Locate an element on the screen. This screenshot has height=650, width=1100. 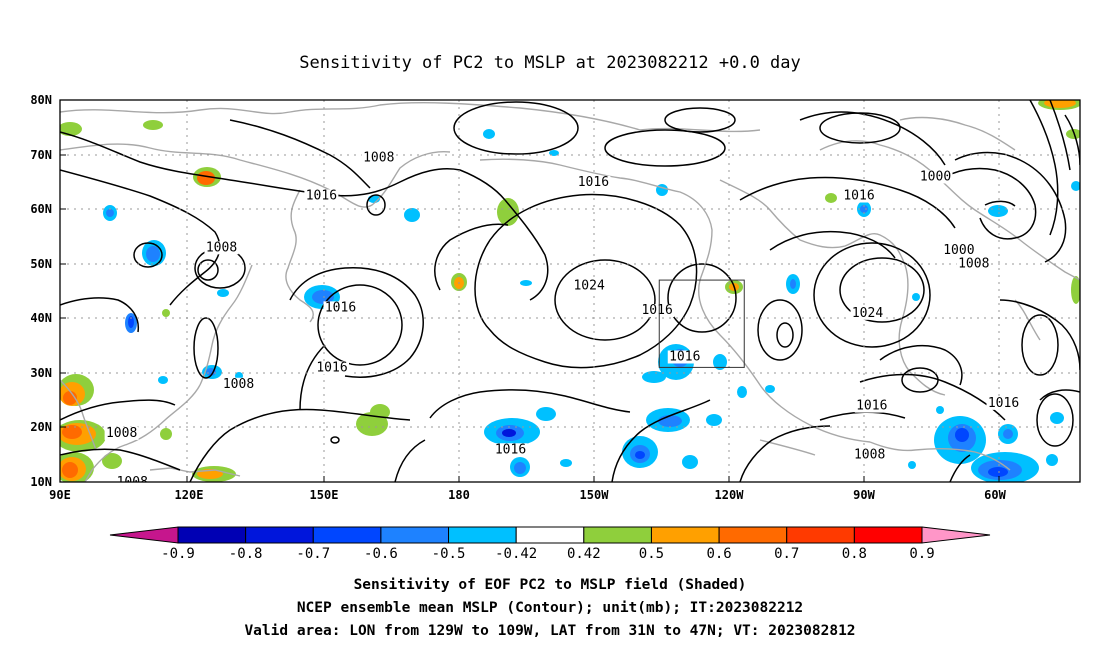
lat-label: 70N is located at coordinates (41, 155).